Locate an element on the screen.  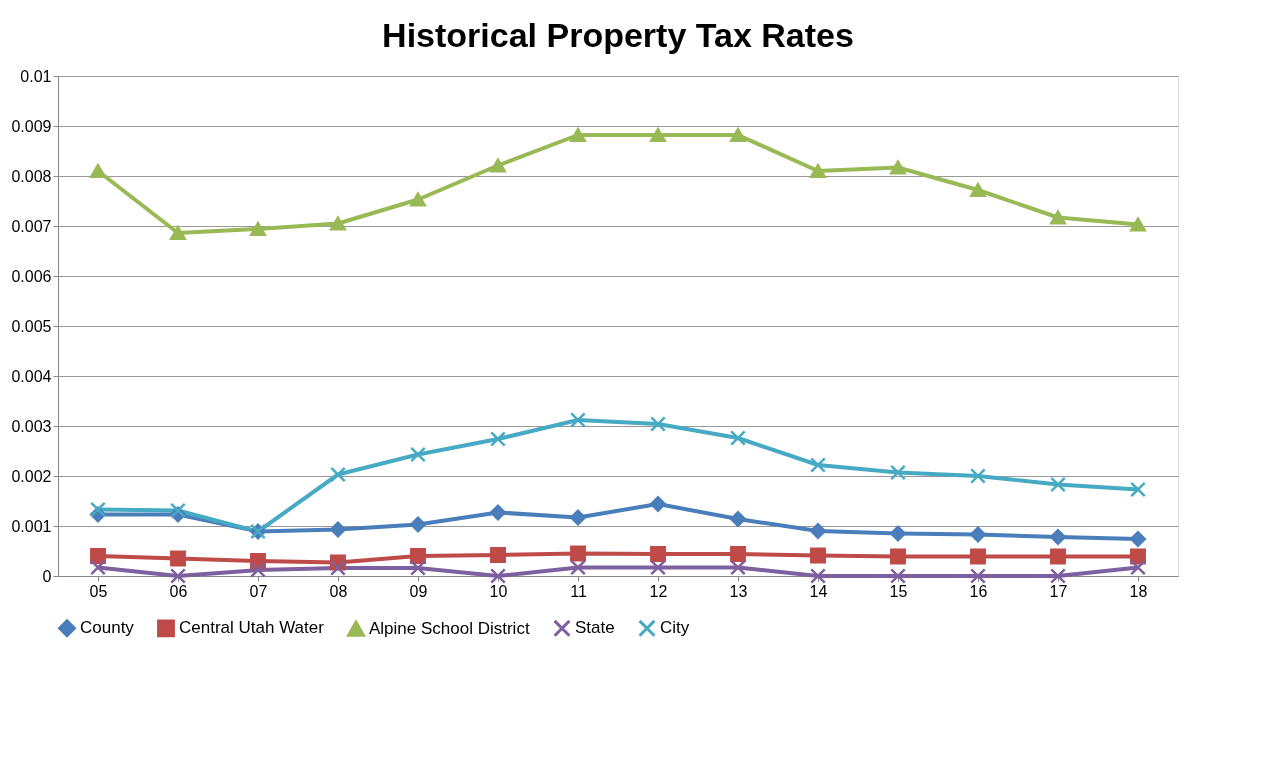
x-tick-label: 16 is located at coordinates (978, 591).